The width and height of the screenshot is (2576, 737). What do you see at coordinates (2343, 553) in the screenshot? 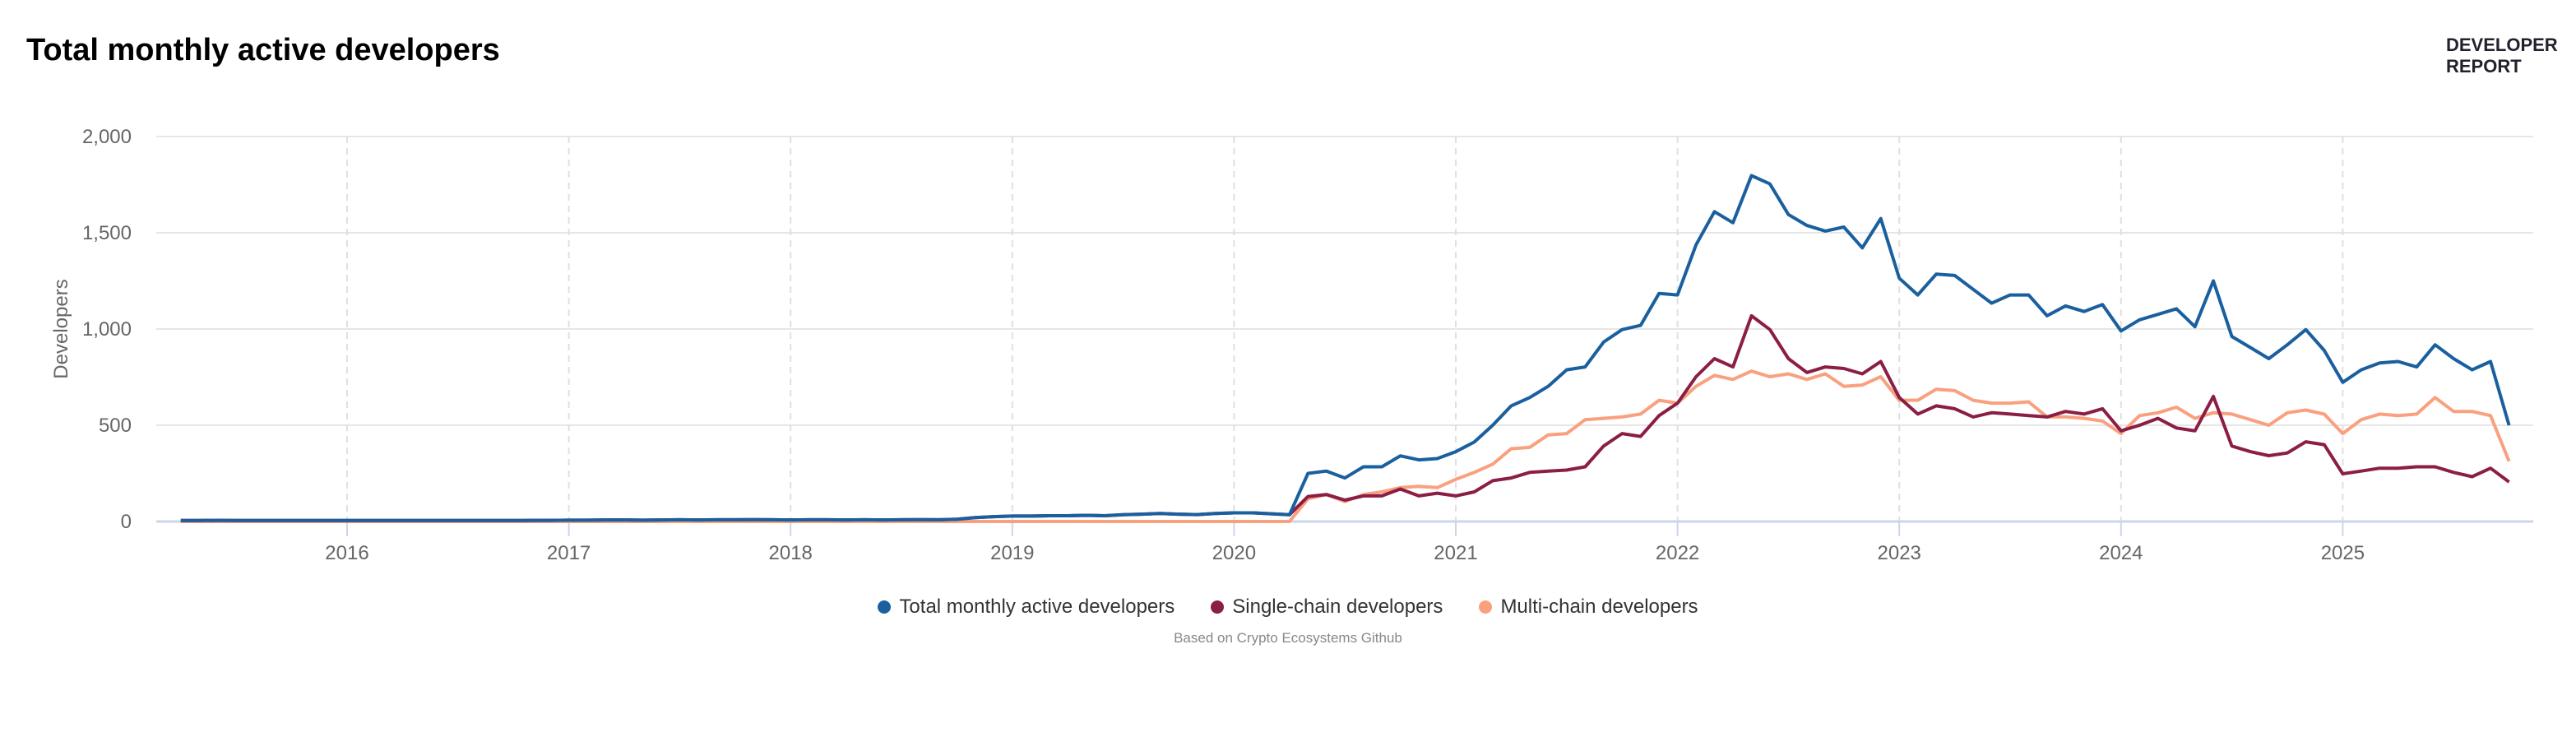
I see `x-tick-label: 2025` at bounding box center [2343, 553].